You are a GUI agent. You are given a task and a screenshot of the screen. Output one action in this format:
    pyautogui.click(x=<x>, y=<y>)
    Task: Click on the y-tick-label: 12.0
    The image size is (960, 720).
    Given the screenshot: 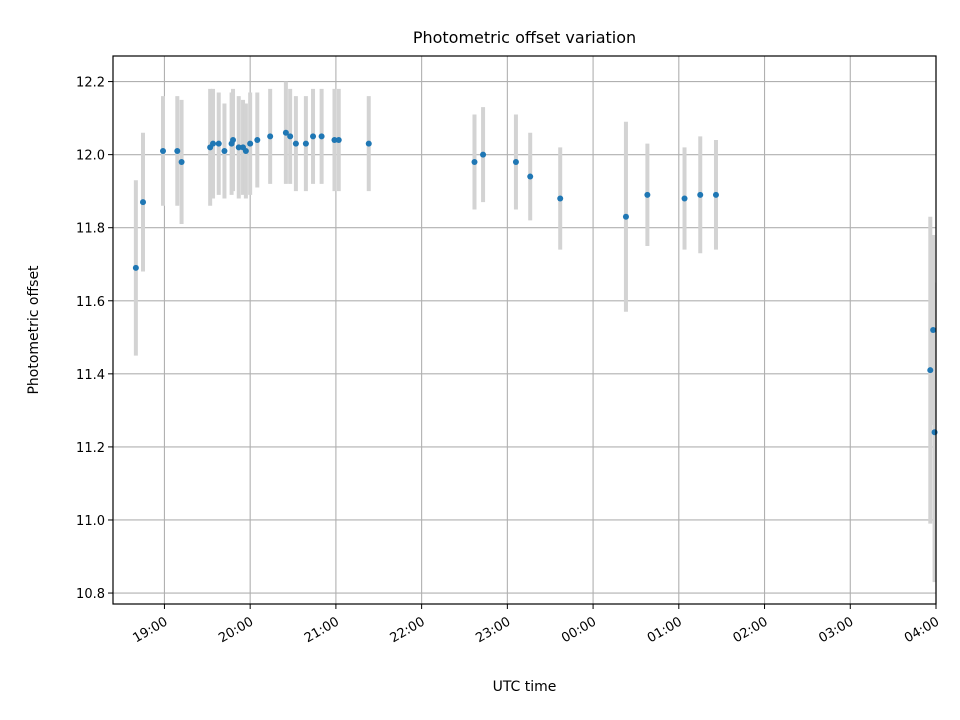 What is the action you would take?
    pyautogui.click(x=90, y=156)
    